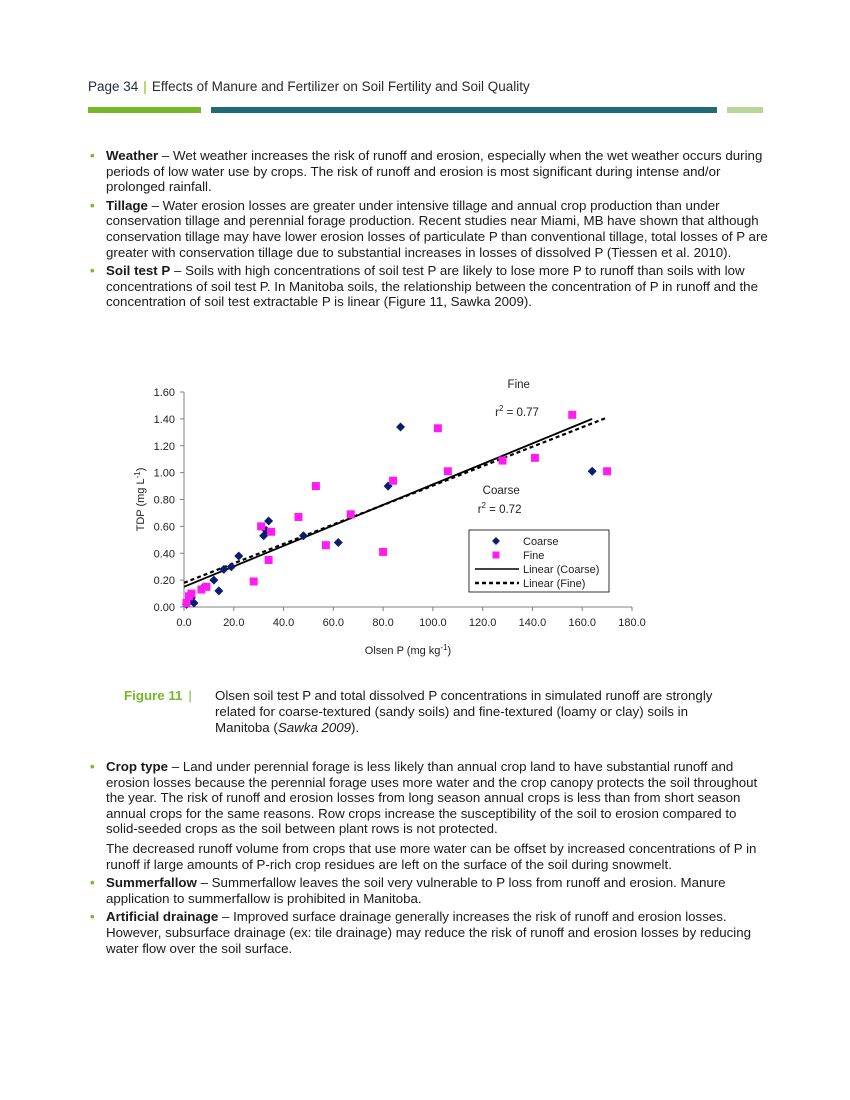 This screenshot has width=850, height=1100. What do you see at coordinates (164, 554) in the screenshot?
I see `y-tick-label: 0.40` at bounding box center [164, 554].